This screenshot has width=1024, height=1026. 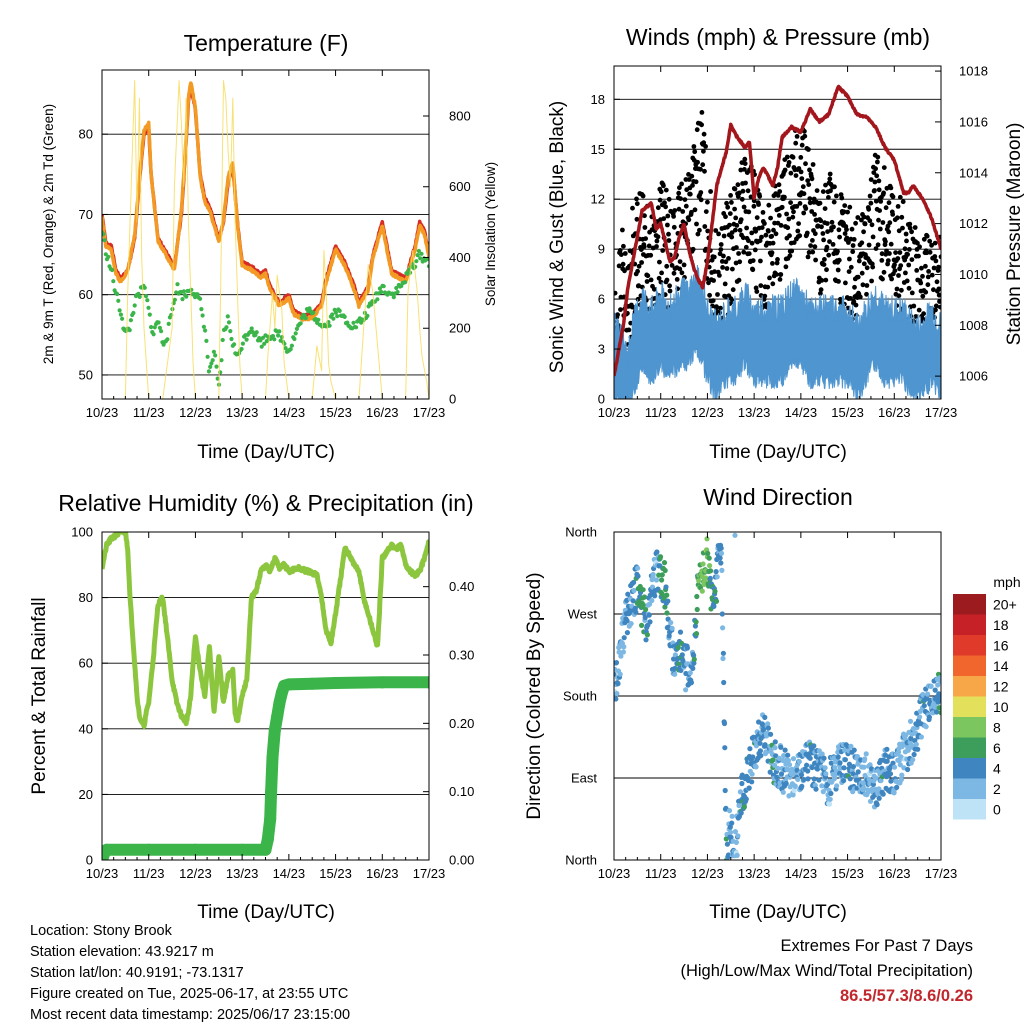 What do you see at coordinates (289, 873) in the screenshot?
I see `x-tick-label: 14/23` at bounding box center [289, 873].